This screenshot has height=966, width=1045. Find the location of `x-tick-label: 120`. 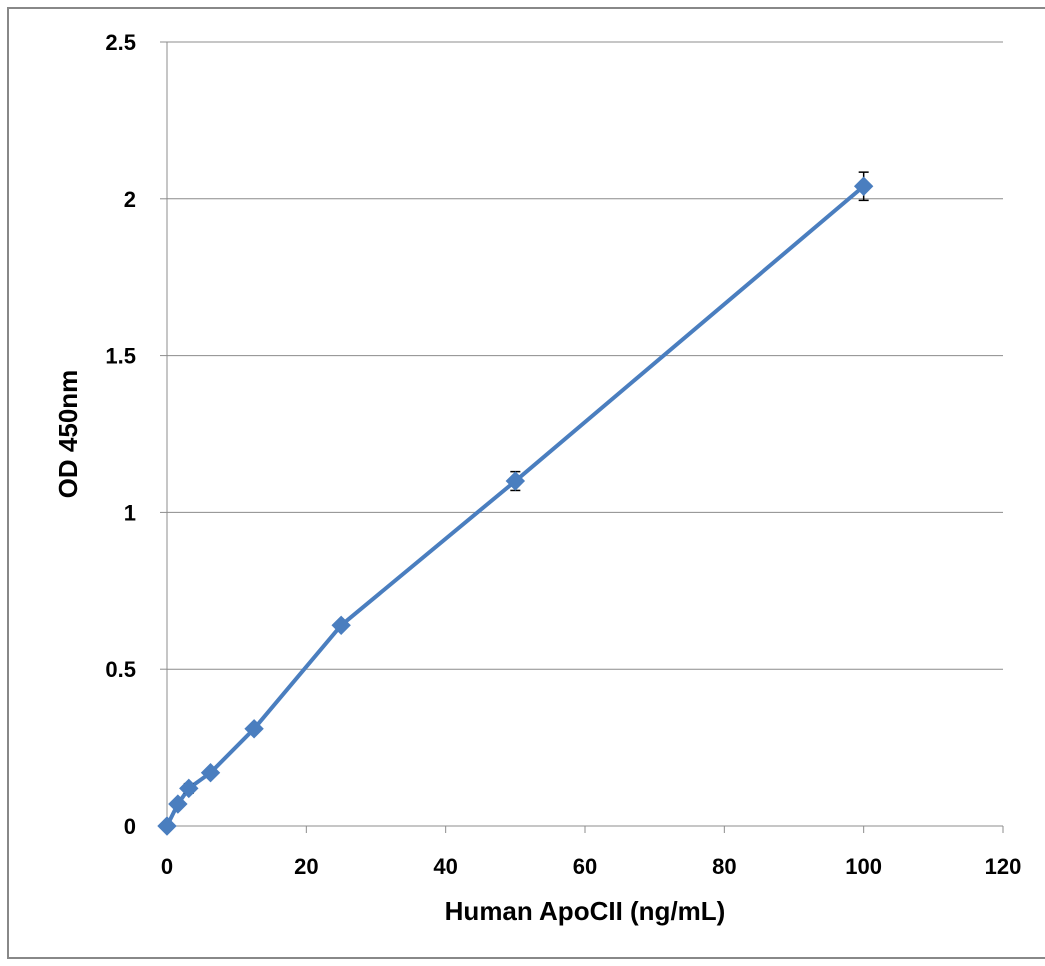

x-tick-label: 120 is located at coordinates (1003, 866).